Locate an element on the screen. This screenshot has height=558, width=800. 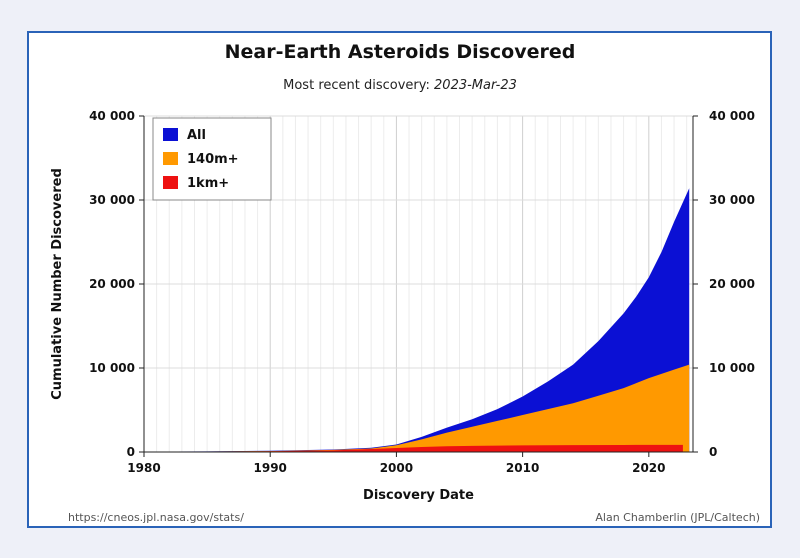
legend-label-1km-: 1km+ is located at coordinates (208, 183).